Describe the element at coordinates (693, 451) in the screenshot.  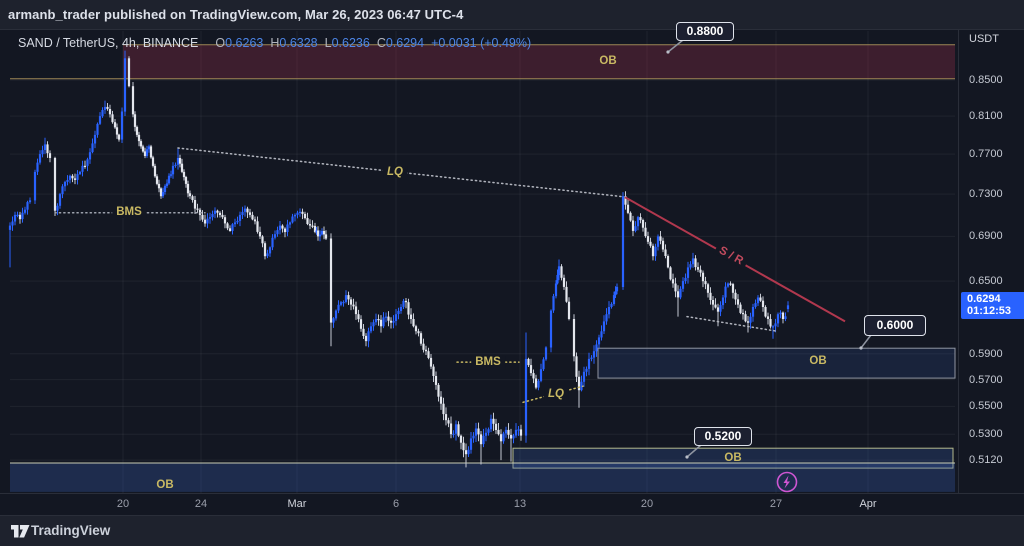
I see `price-callout-5200-tail` at that location.